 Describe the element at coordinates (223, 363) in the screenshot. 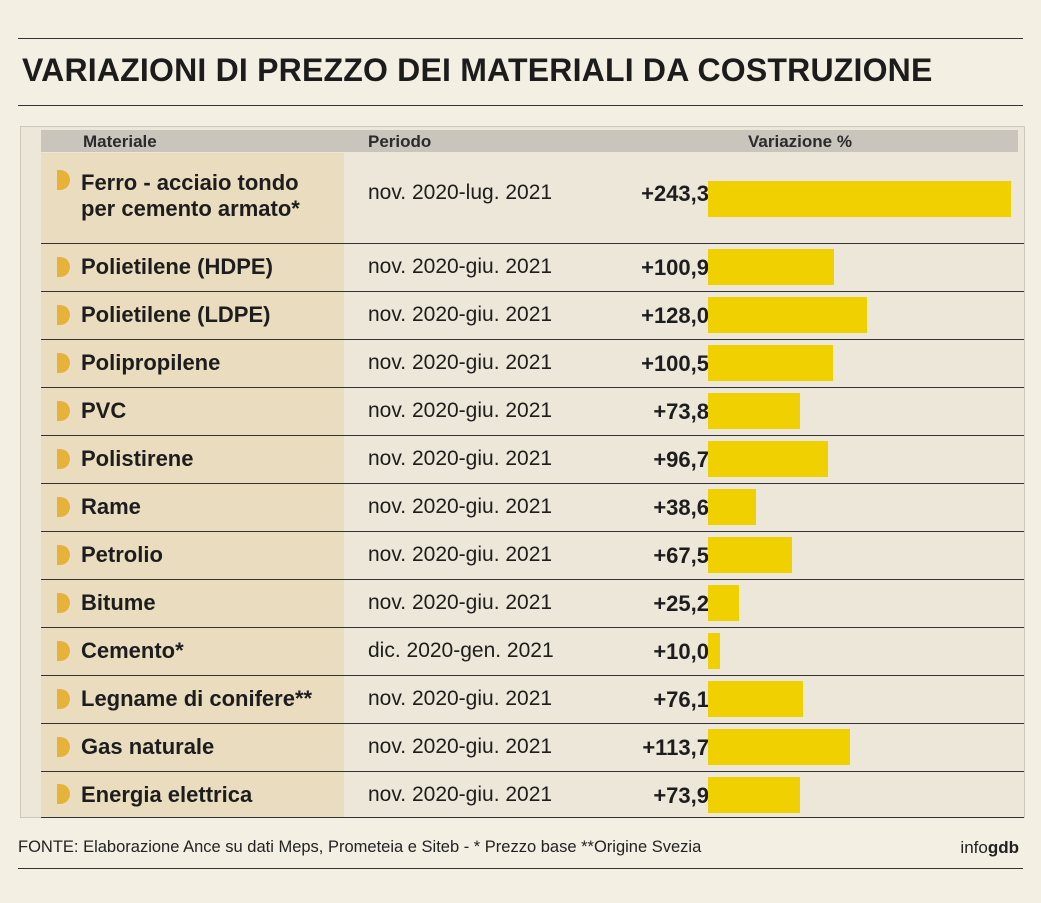

I see `material-name: Polipropilene` at that location.